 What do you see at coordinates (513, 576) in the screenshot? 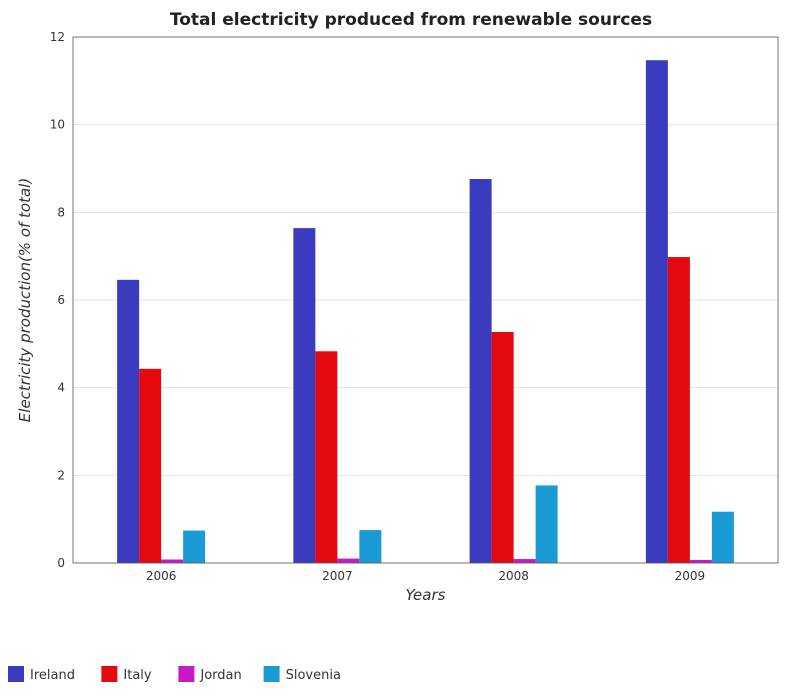
I see `x-tick-label: 2008` at bounding box center [513, 576].